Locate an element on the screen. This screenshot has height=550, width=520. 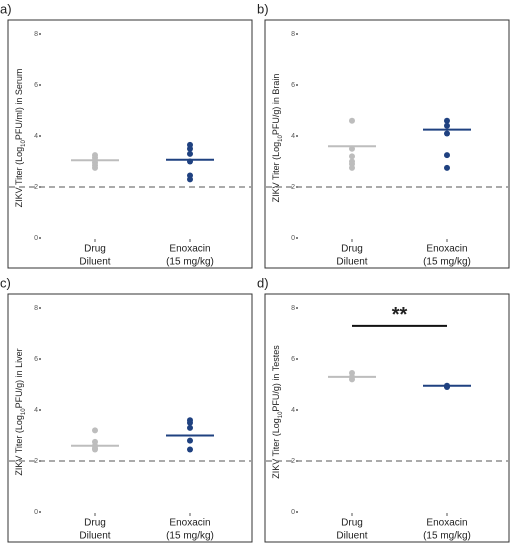
y-axis-label: ZIKV Titer (Log10PFU/g) in Testes is located at coordinates (277, 412).